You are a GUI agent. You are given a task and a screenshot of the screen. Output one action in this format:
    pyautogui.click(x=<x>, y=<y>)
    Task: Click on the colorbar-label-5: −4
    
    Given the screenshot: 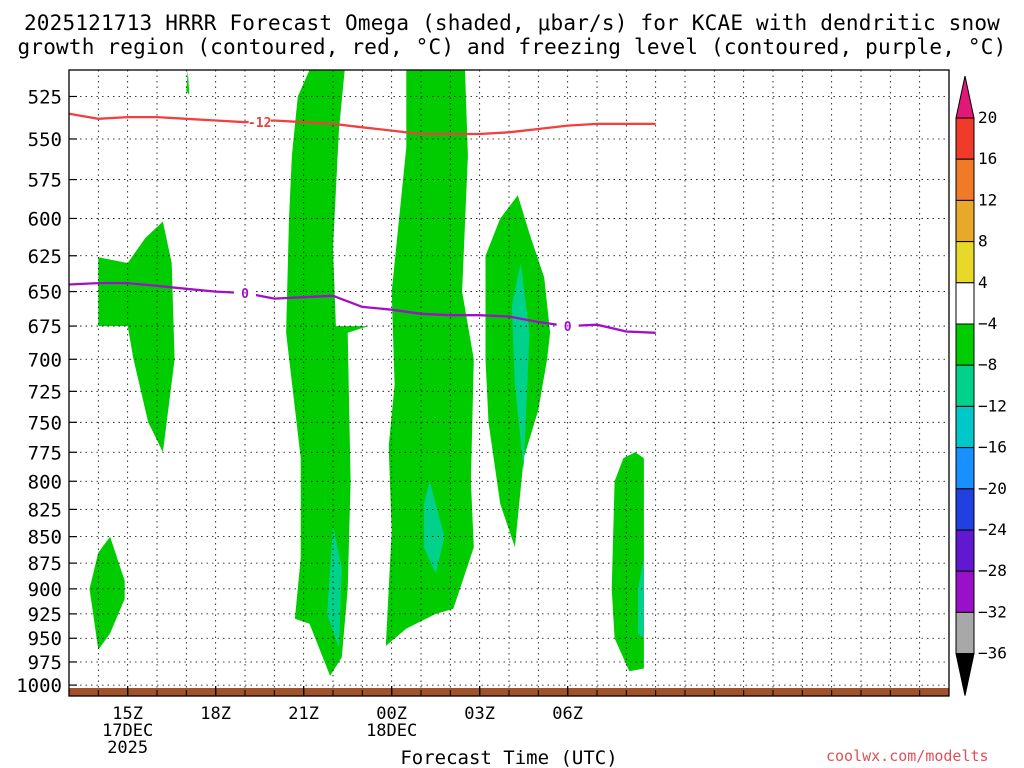 What is the action you would take?
    pyautogui.click(x=987, y=323)
    